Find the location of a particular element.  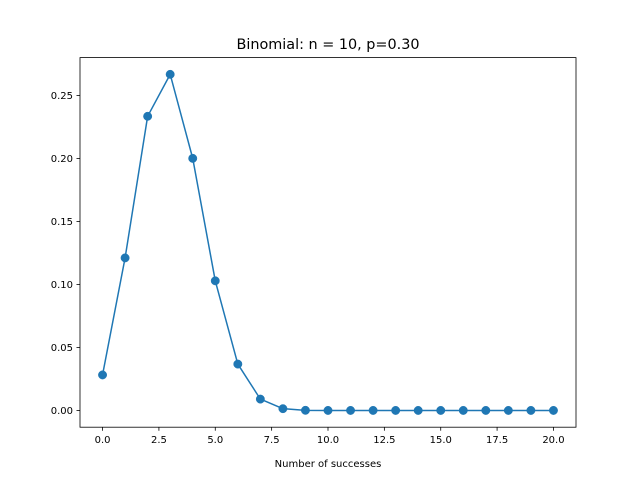

x-tick-label: 10.0 is located at coordinates (328, 440).